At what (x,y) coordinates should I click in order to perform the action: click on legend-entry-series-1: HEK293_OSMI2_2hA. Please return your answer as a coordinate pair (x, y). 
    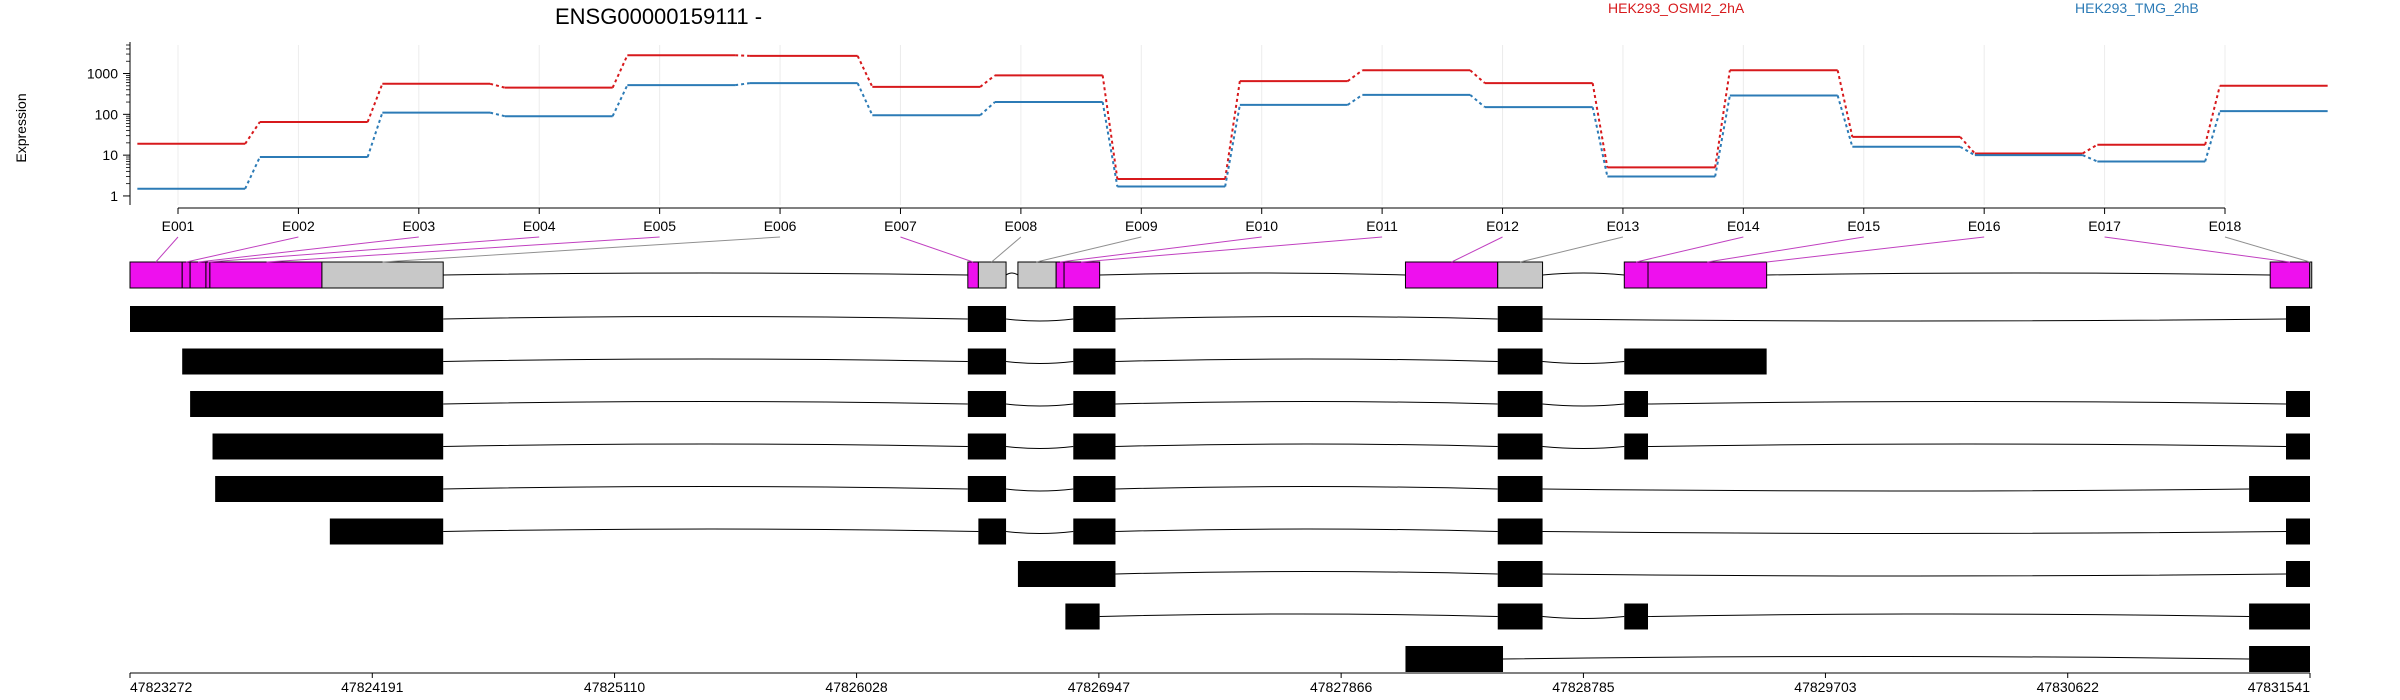
    Looking at the image, I should click on (1676, 8).